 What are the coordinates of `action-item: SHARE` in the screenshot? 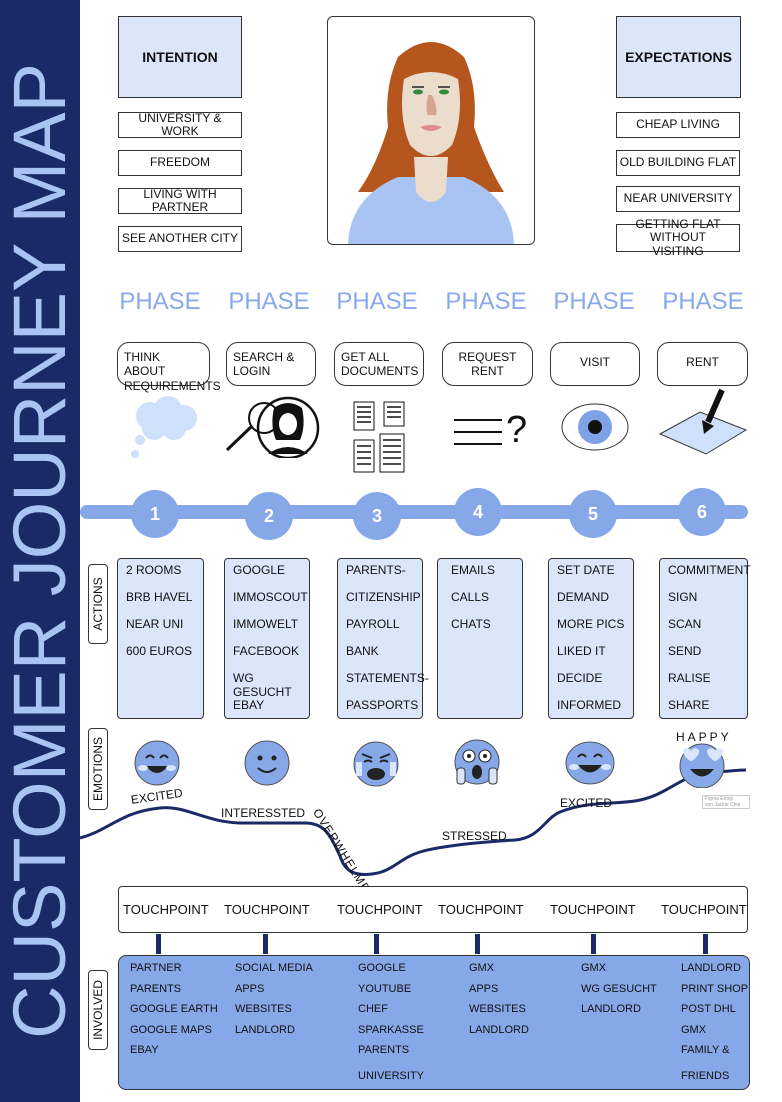 It's located at (689, 705).